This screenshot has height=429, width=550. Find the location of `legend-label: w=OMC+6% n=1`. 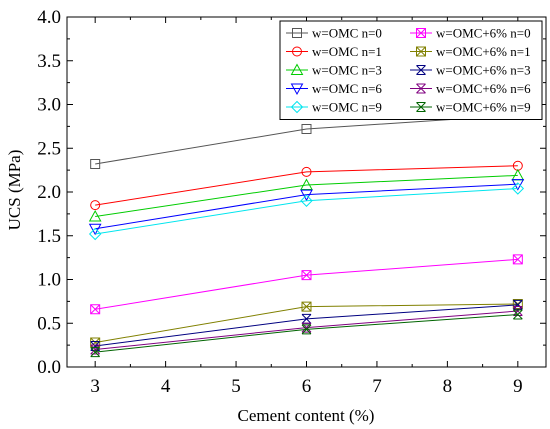

legend-label: w=OMC+6% n=1 is located at coordinates (483, 51).